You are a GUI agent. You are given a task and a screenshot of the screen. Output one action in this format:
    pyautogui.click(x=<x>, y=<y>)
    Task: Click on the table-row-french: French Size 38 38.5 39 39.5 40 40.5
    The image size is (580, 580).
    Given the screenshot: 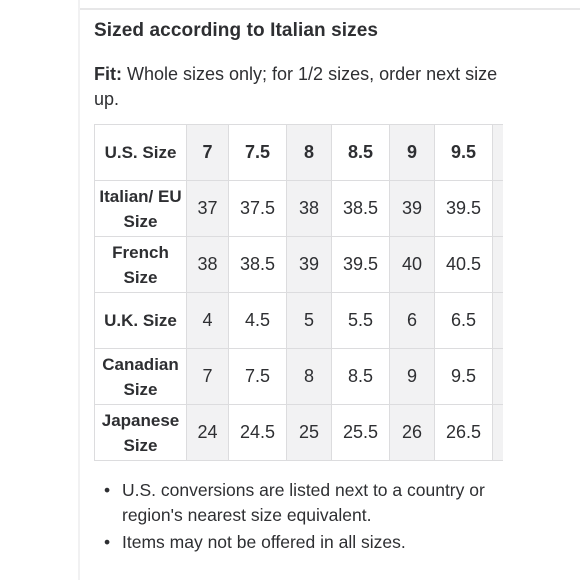 What is the action you would take?
    pyautogui.click(x=298, y=264)
    